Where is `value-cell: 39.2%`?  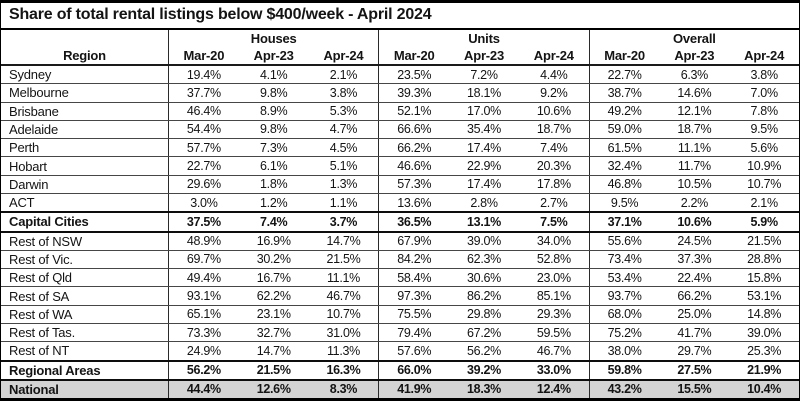
value-cell: 39.2% is located at coordinates (484, 370).